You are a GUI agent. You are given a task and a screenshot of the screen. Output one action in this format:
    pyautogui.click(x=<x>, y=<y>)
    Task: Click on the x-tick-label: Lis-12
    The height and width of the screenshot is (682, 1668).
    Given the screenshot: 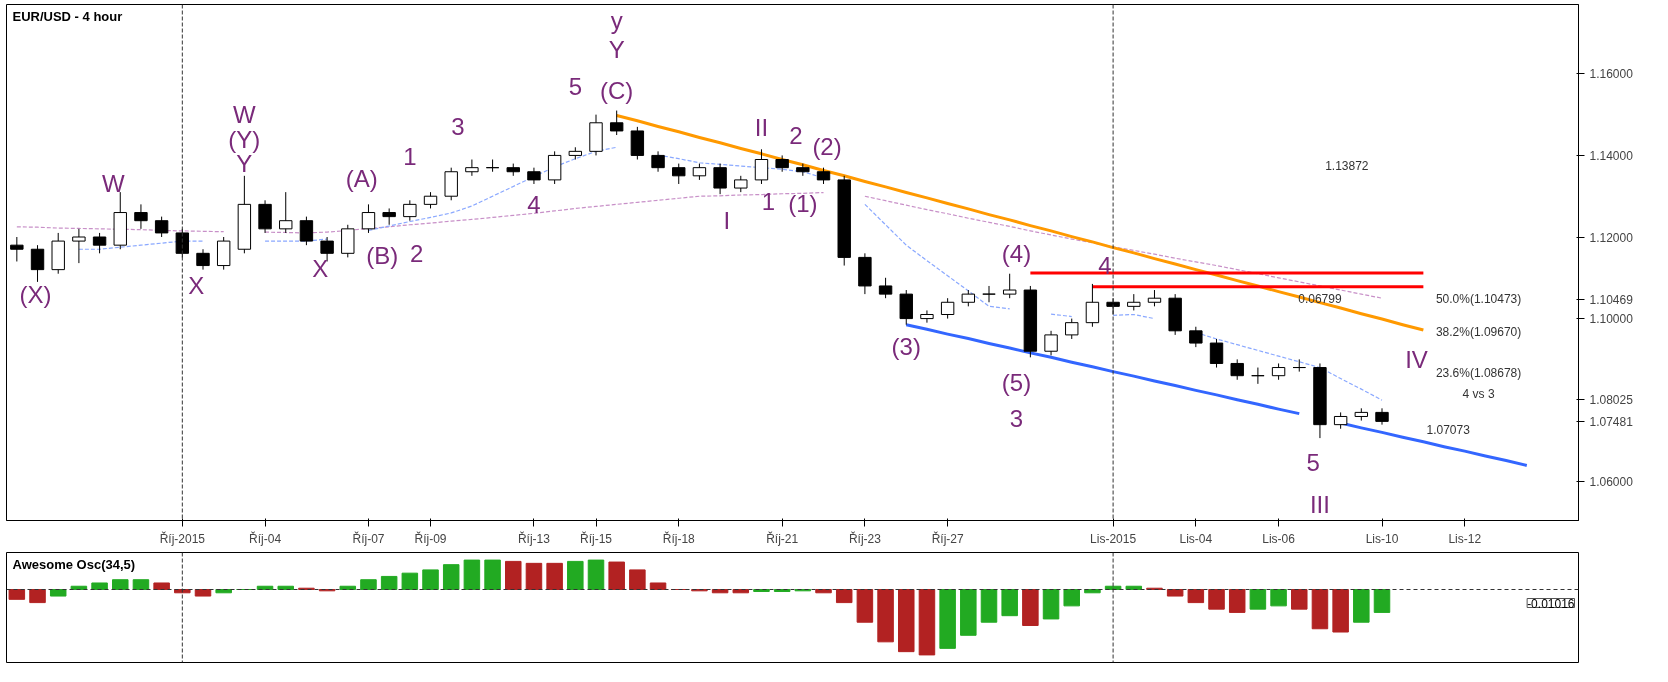 What is the action you would take?
    pyautogui.click(x=1465, y=538)
    